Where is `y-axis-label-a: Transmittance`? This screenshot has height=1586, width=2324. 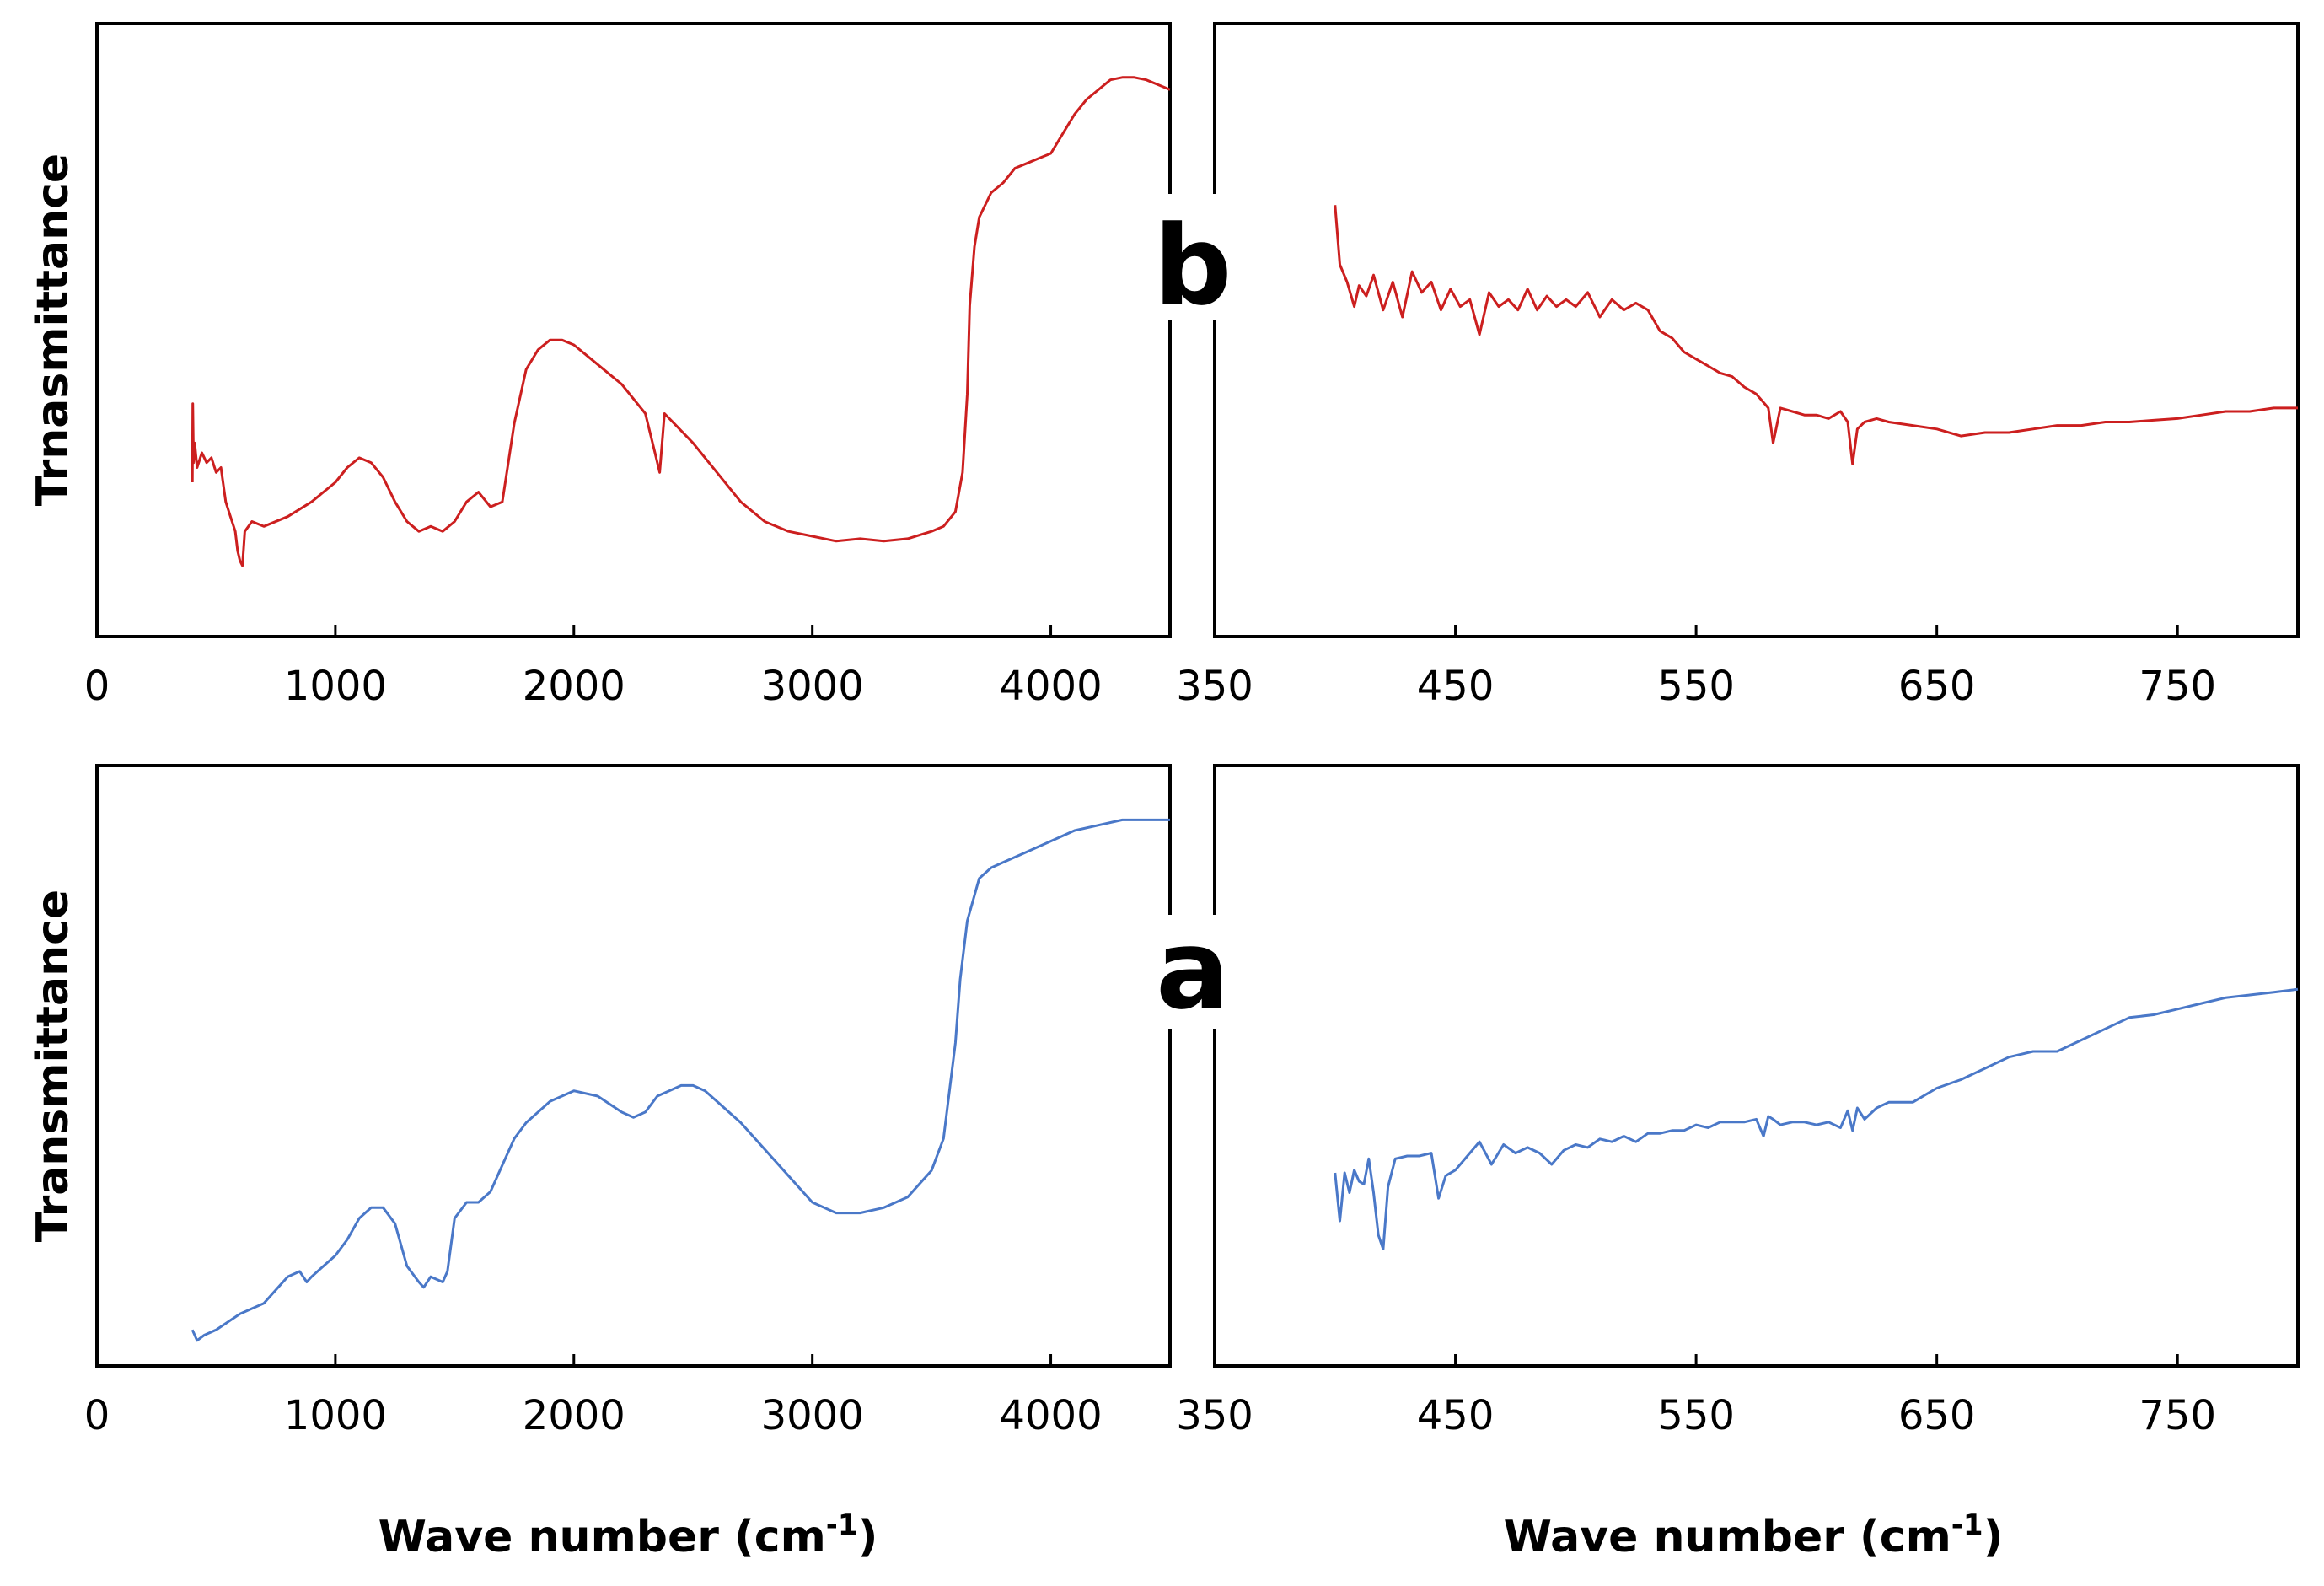
y-axis-label-a: Transmittance is located at coordinates (53, 1066).